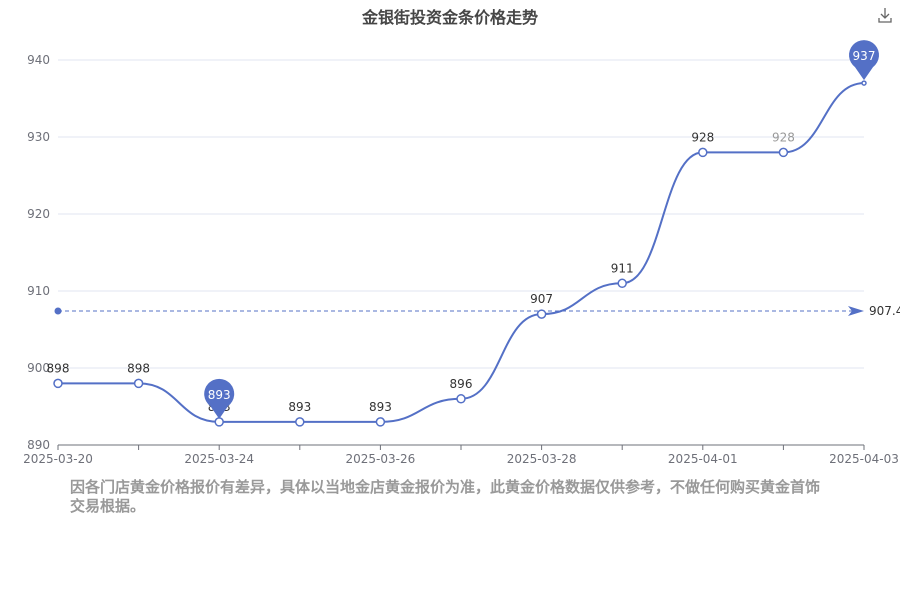 The height and width of the screenshot is (600, 900). What do you see at coordinates (38, 60) in the screenshot?
I see `y-tick-label: 940` at bounding box center [38, 60].